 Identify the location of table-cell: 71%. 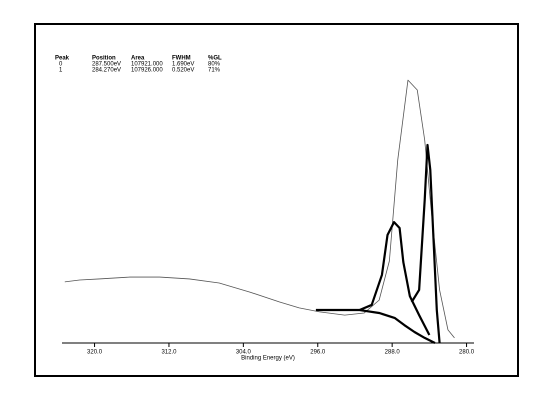
(214, 71).